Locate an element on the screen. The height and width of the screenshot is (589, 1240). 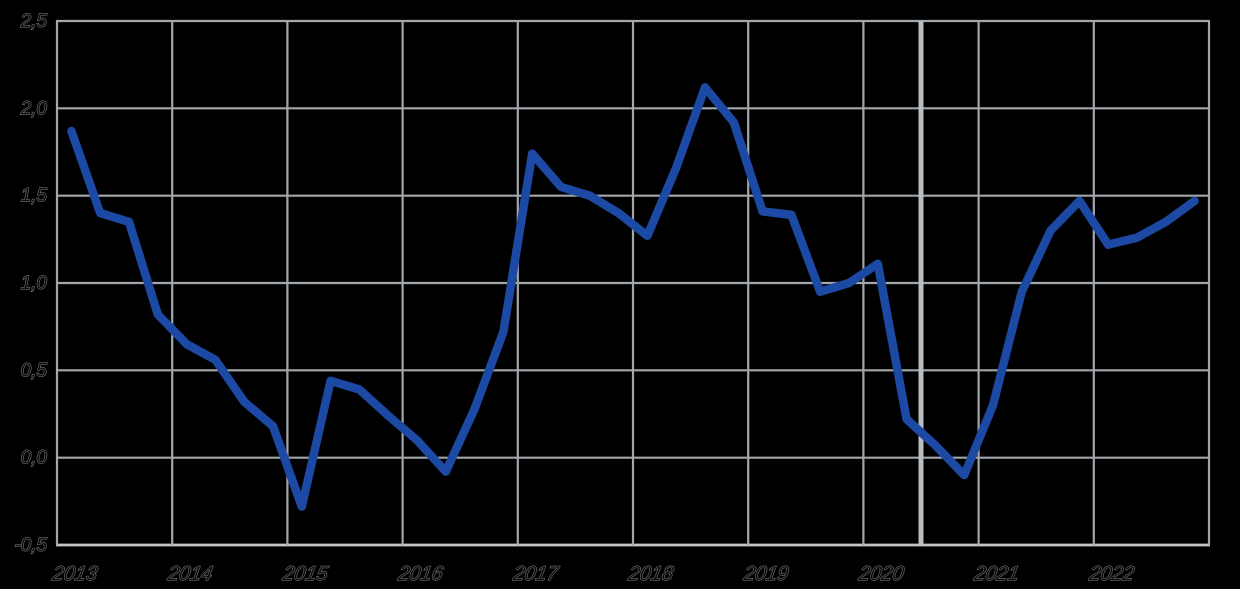
x-tick-label: 2016 is located at coordinates (420, 574).